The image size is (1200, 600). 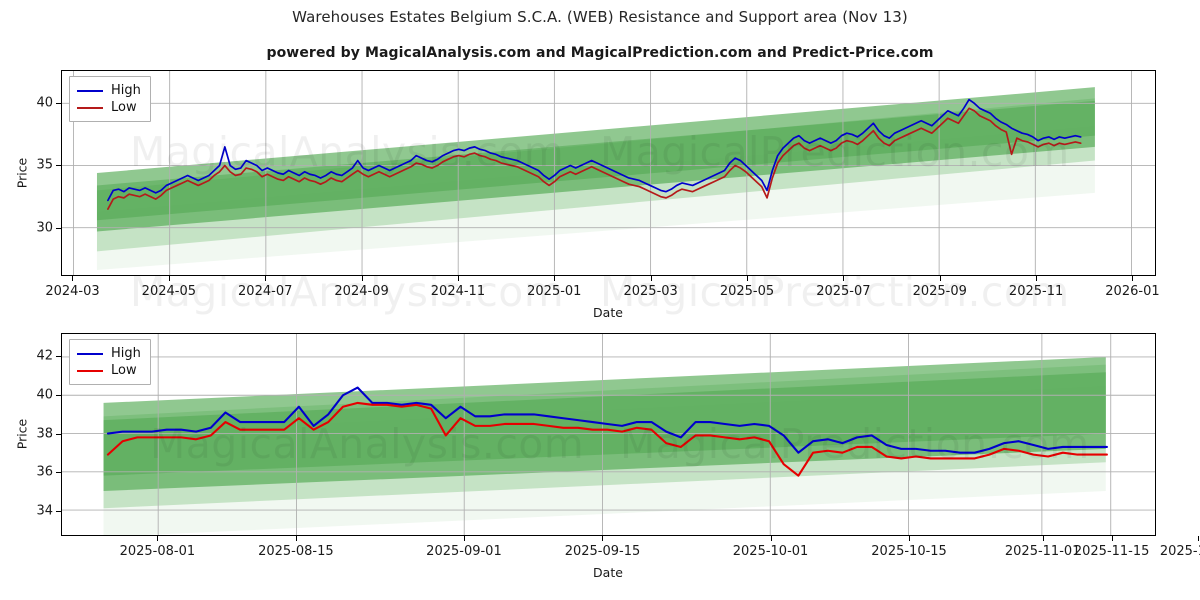 What do you see at coordinates (1042, 551) in the screenshot?
I see `x-axis-tick-label: 2025-11-01` at bounding box center [1042, 551].